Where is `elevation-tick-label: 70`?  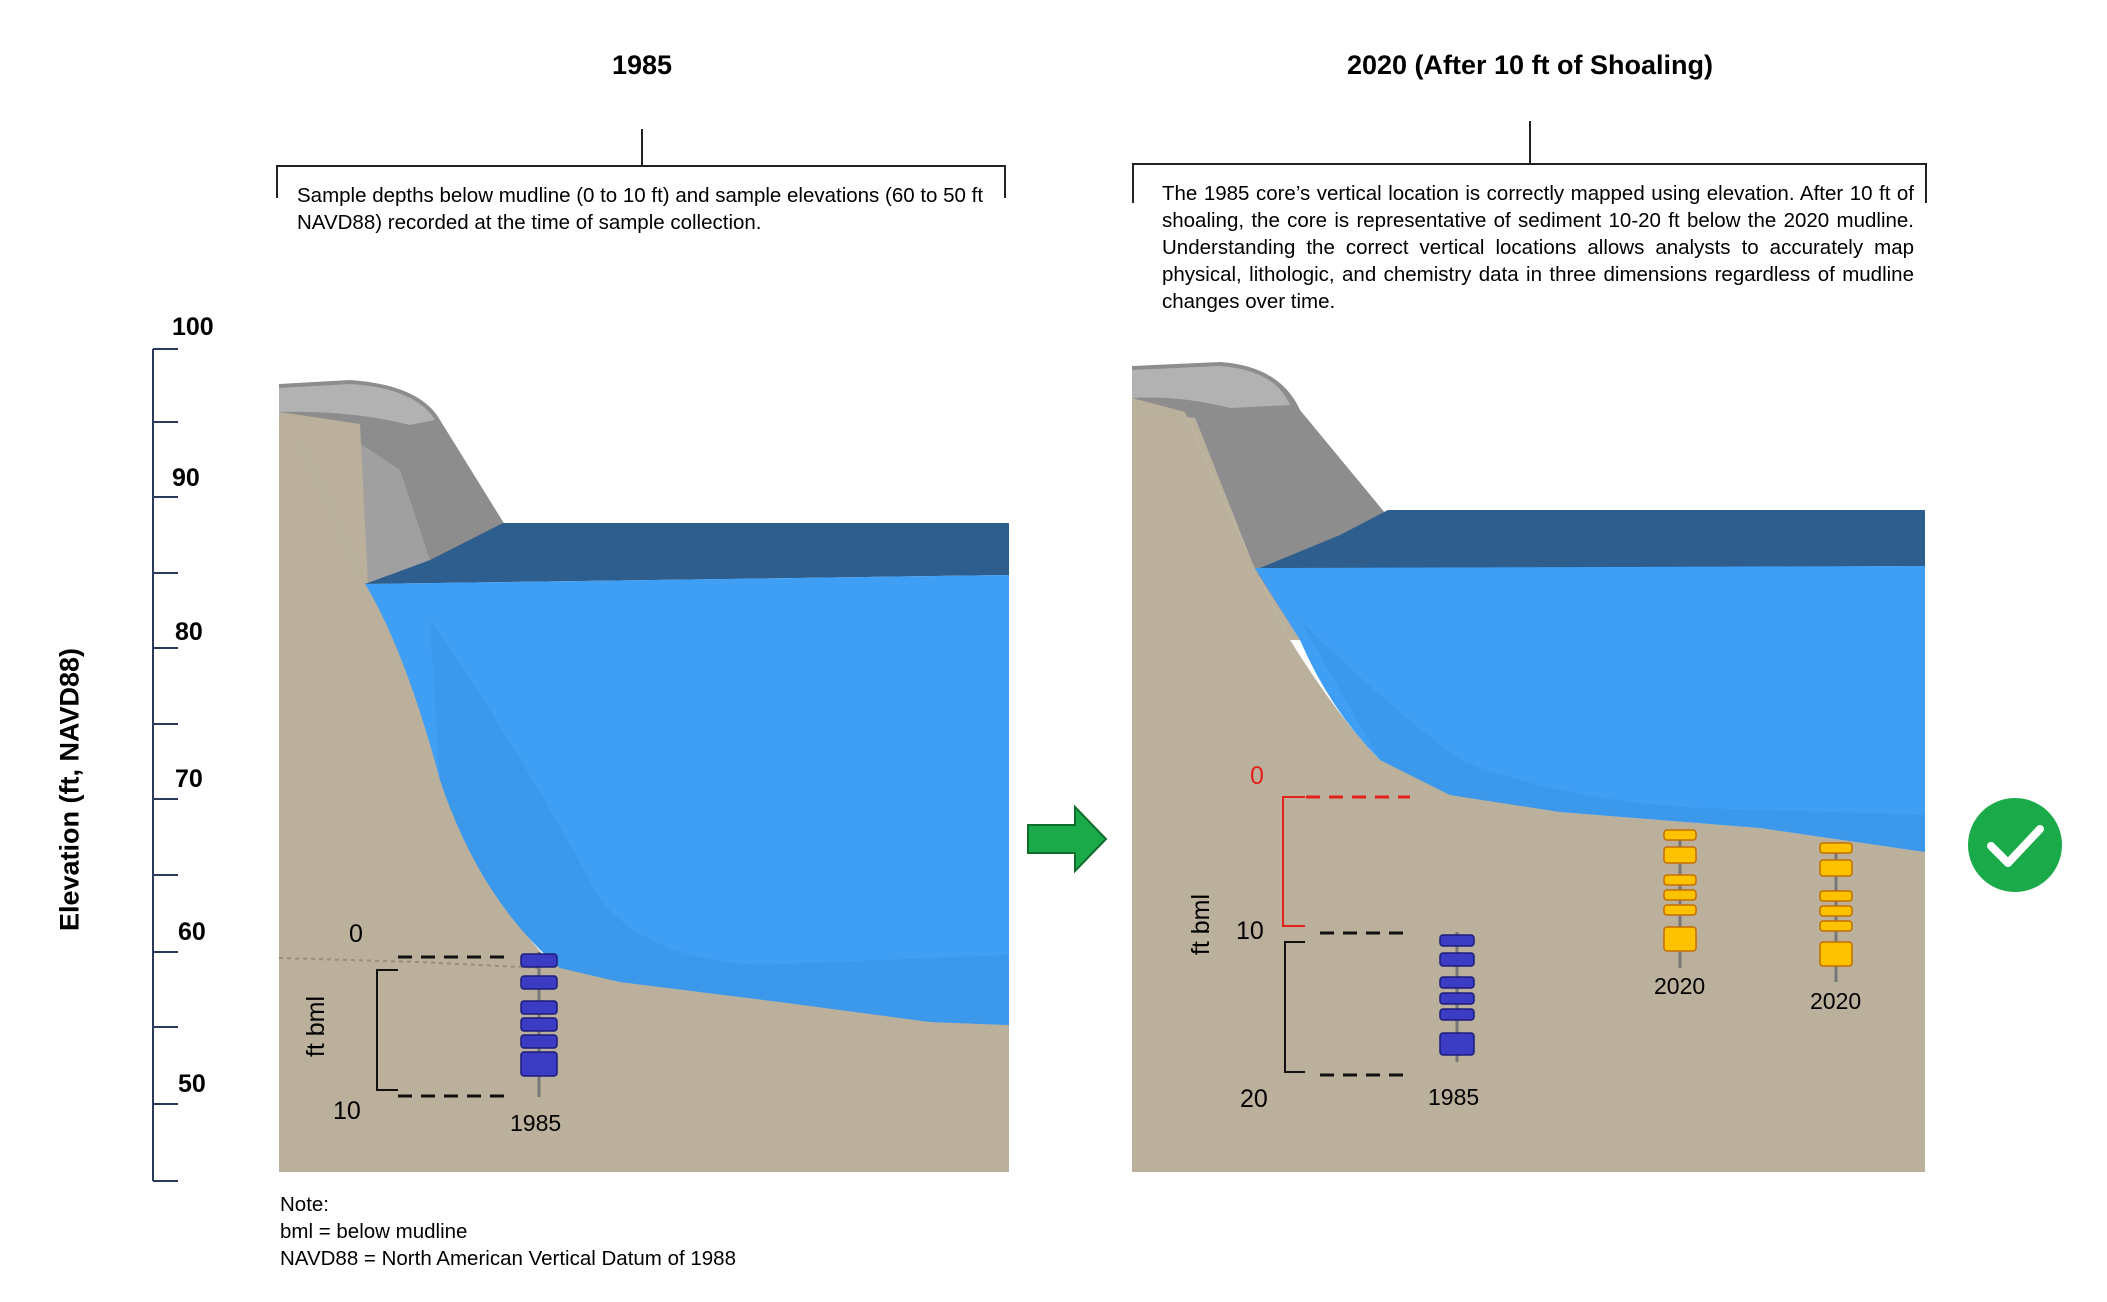
elevation-tick-label: 70 is located at coordinates (189, 779).